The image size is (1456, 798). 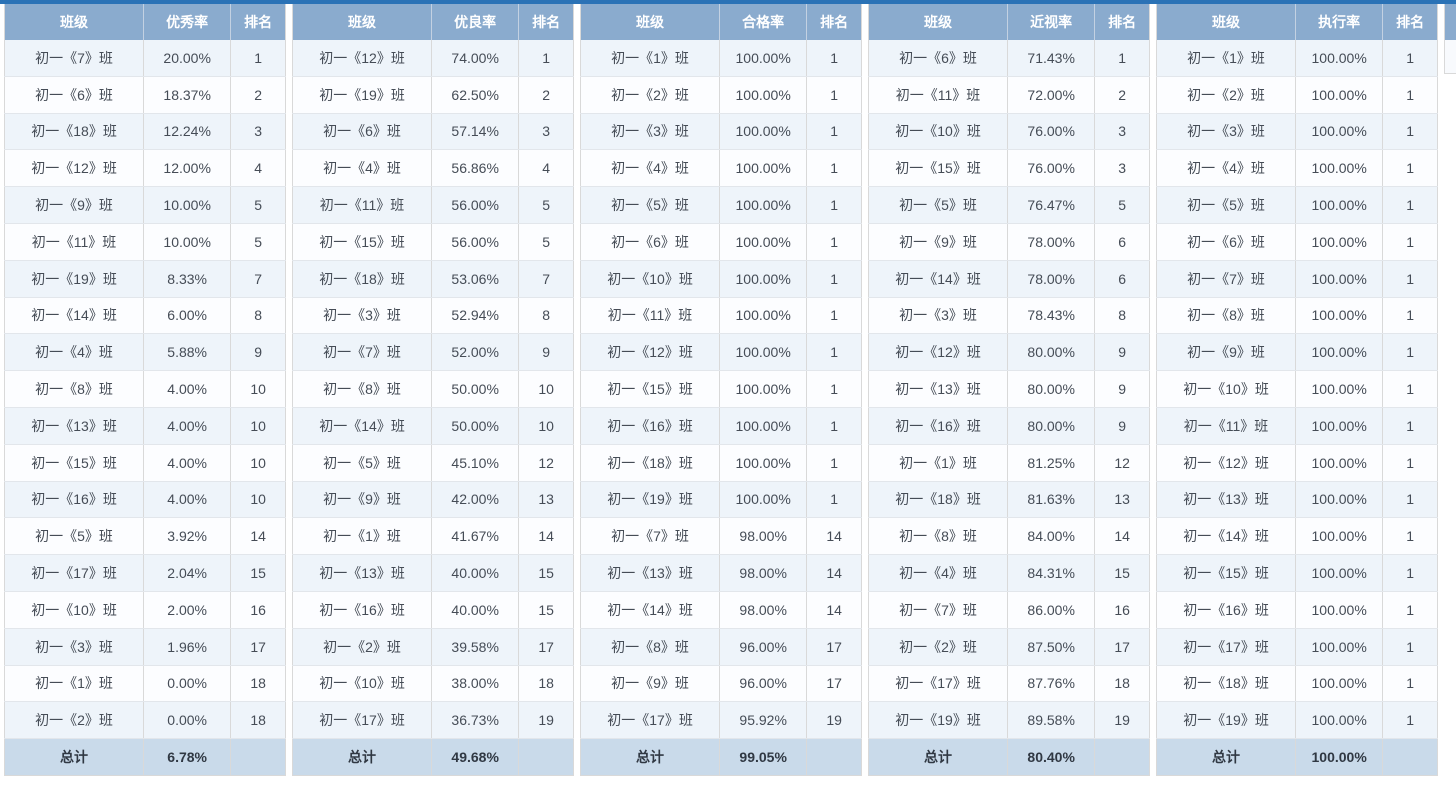 I want to click on rank-cell: 13, so click(x=546, y=500).